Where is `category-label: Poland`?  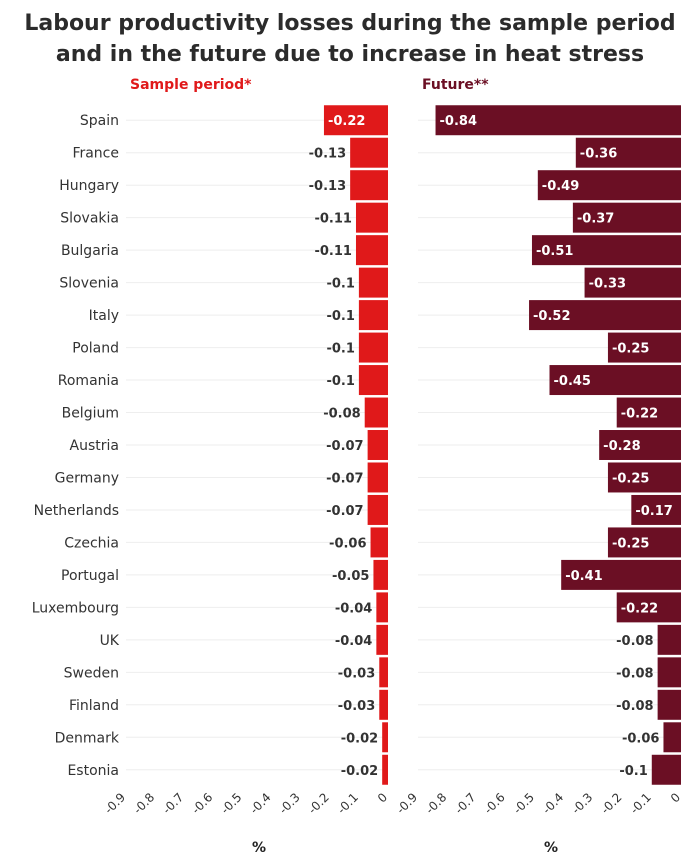
category-label: Poland is located at coordinates (95, 349).